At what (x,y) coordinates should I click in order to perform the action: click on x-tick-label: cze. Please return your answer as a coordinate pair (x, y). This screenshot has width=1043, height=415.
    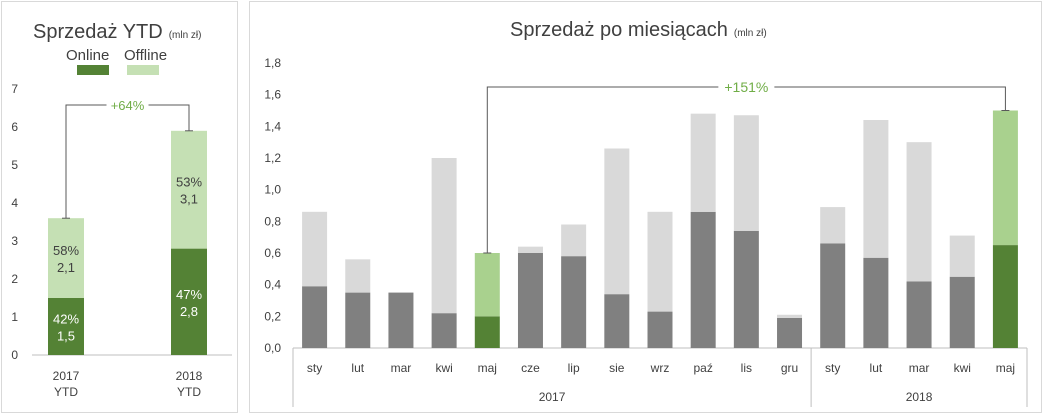
    Looking at the image, I should click on (530, 368).